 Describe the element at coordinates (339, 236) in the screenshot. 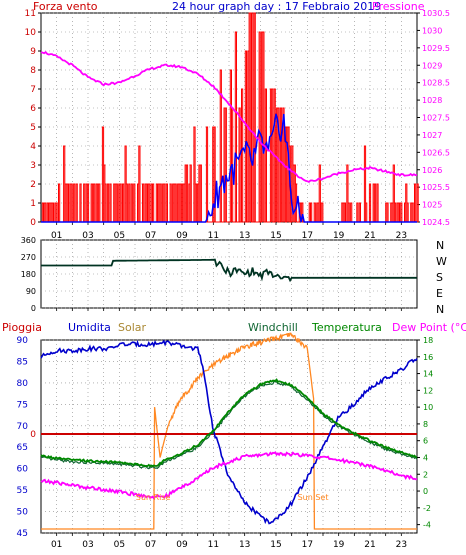

I see `panel1-hour-label: 19` at that location.